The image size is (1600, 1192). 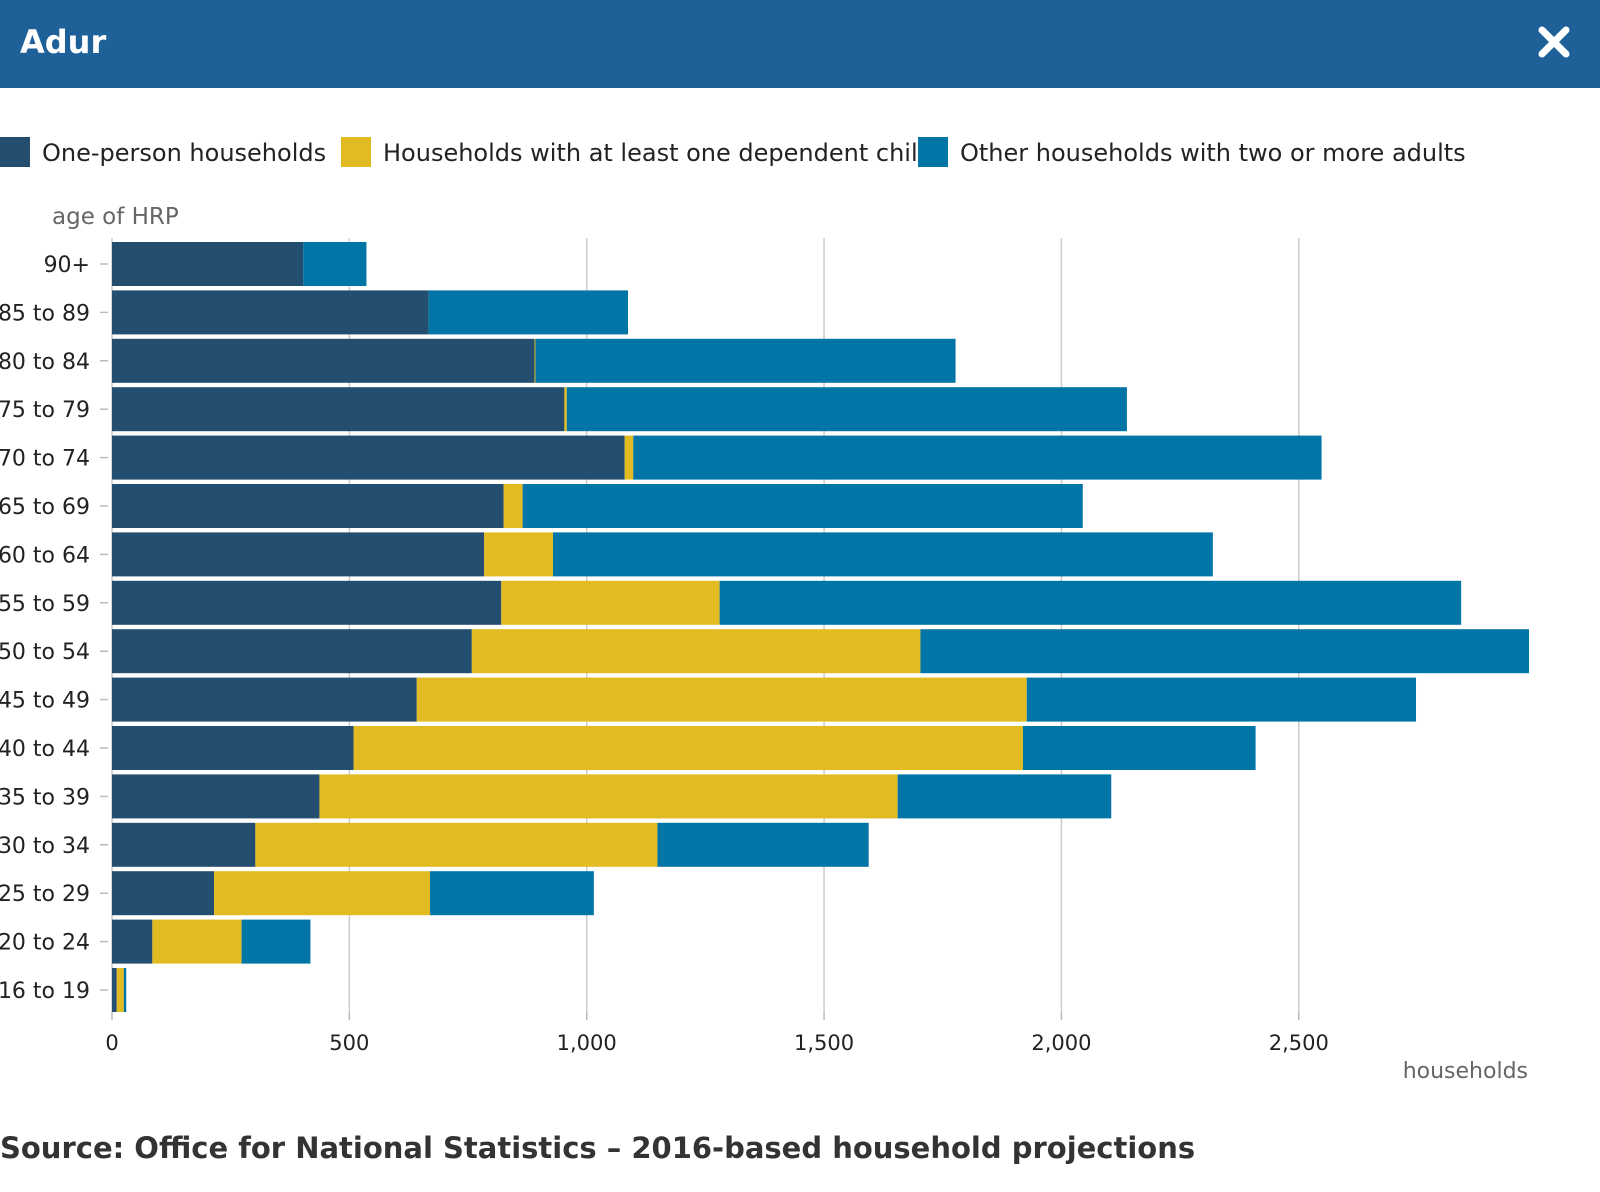 I want to click on legend-swatch-dependent-child, so click(x=356, y=152).